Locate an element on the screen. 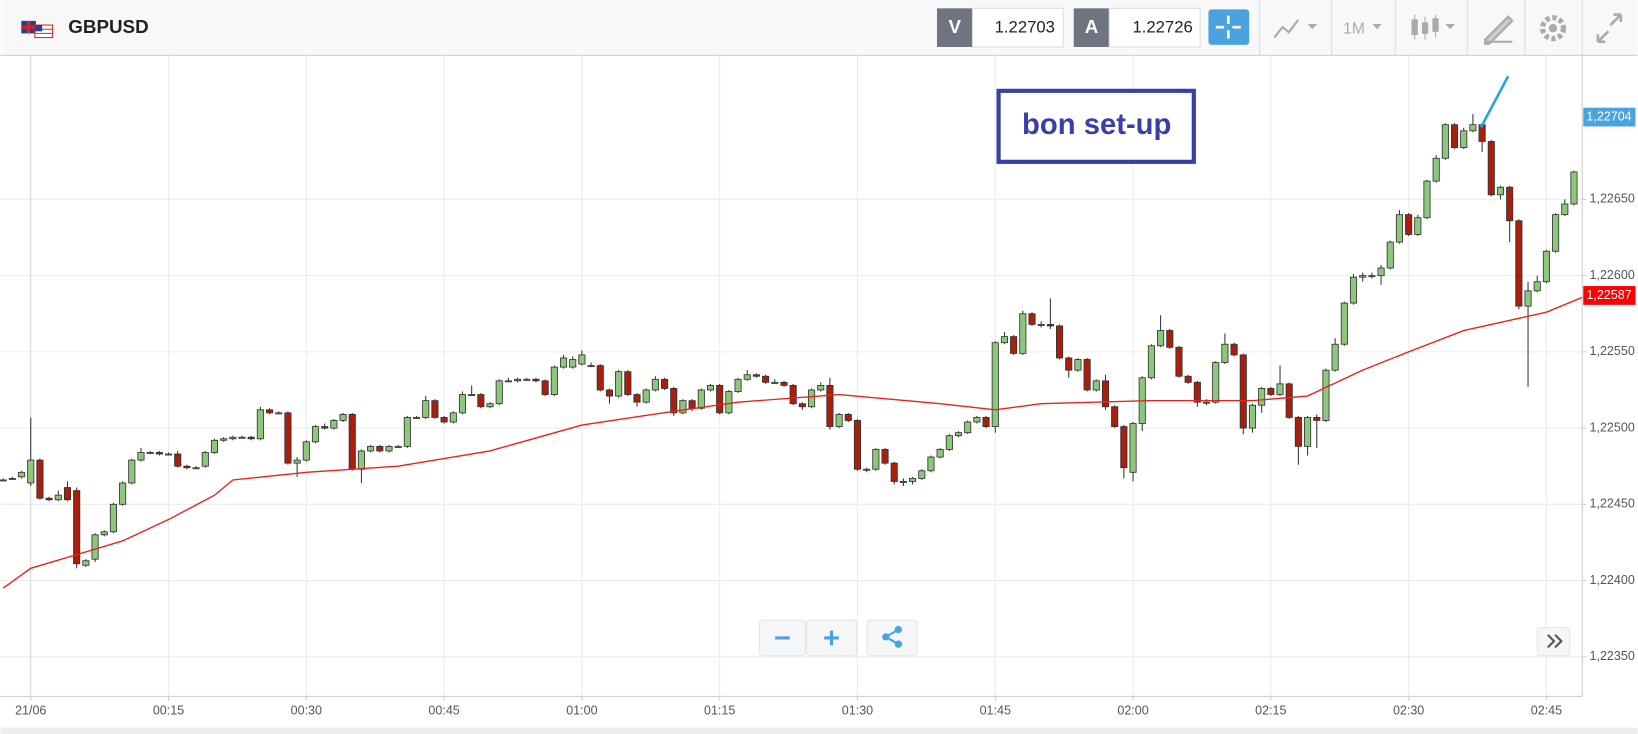 The height and width of the screenshot is (734, 1638). ask-badge is located at coordinates (1091, 27).